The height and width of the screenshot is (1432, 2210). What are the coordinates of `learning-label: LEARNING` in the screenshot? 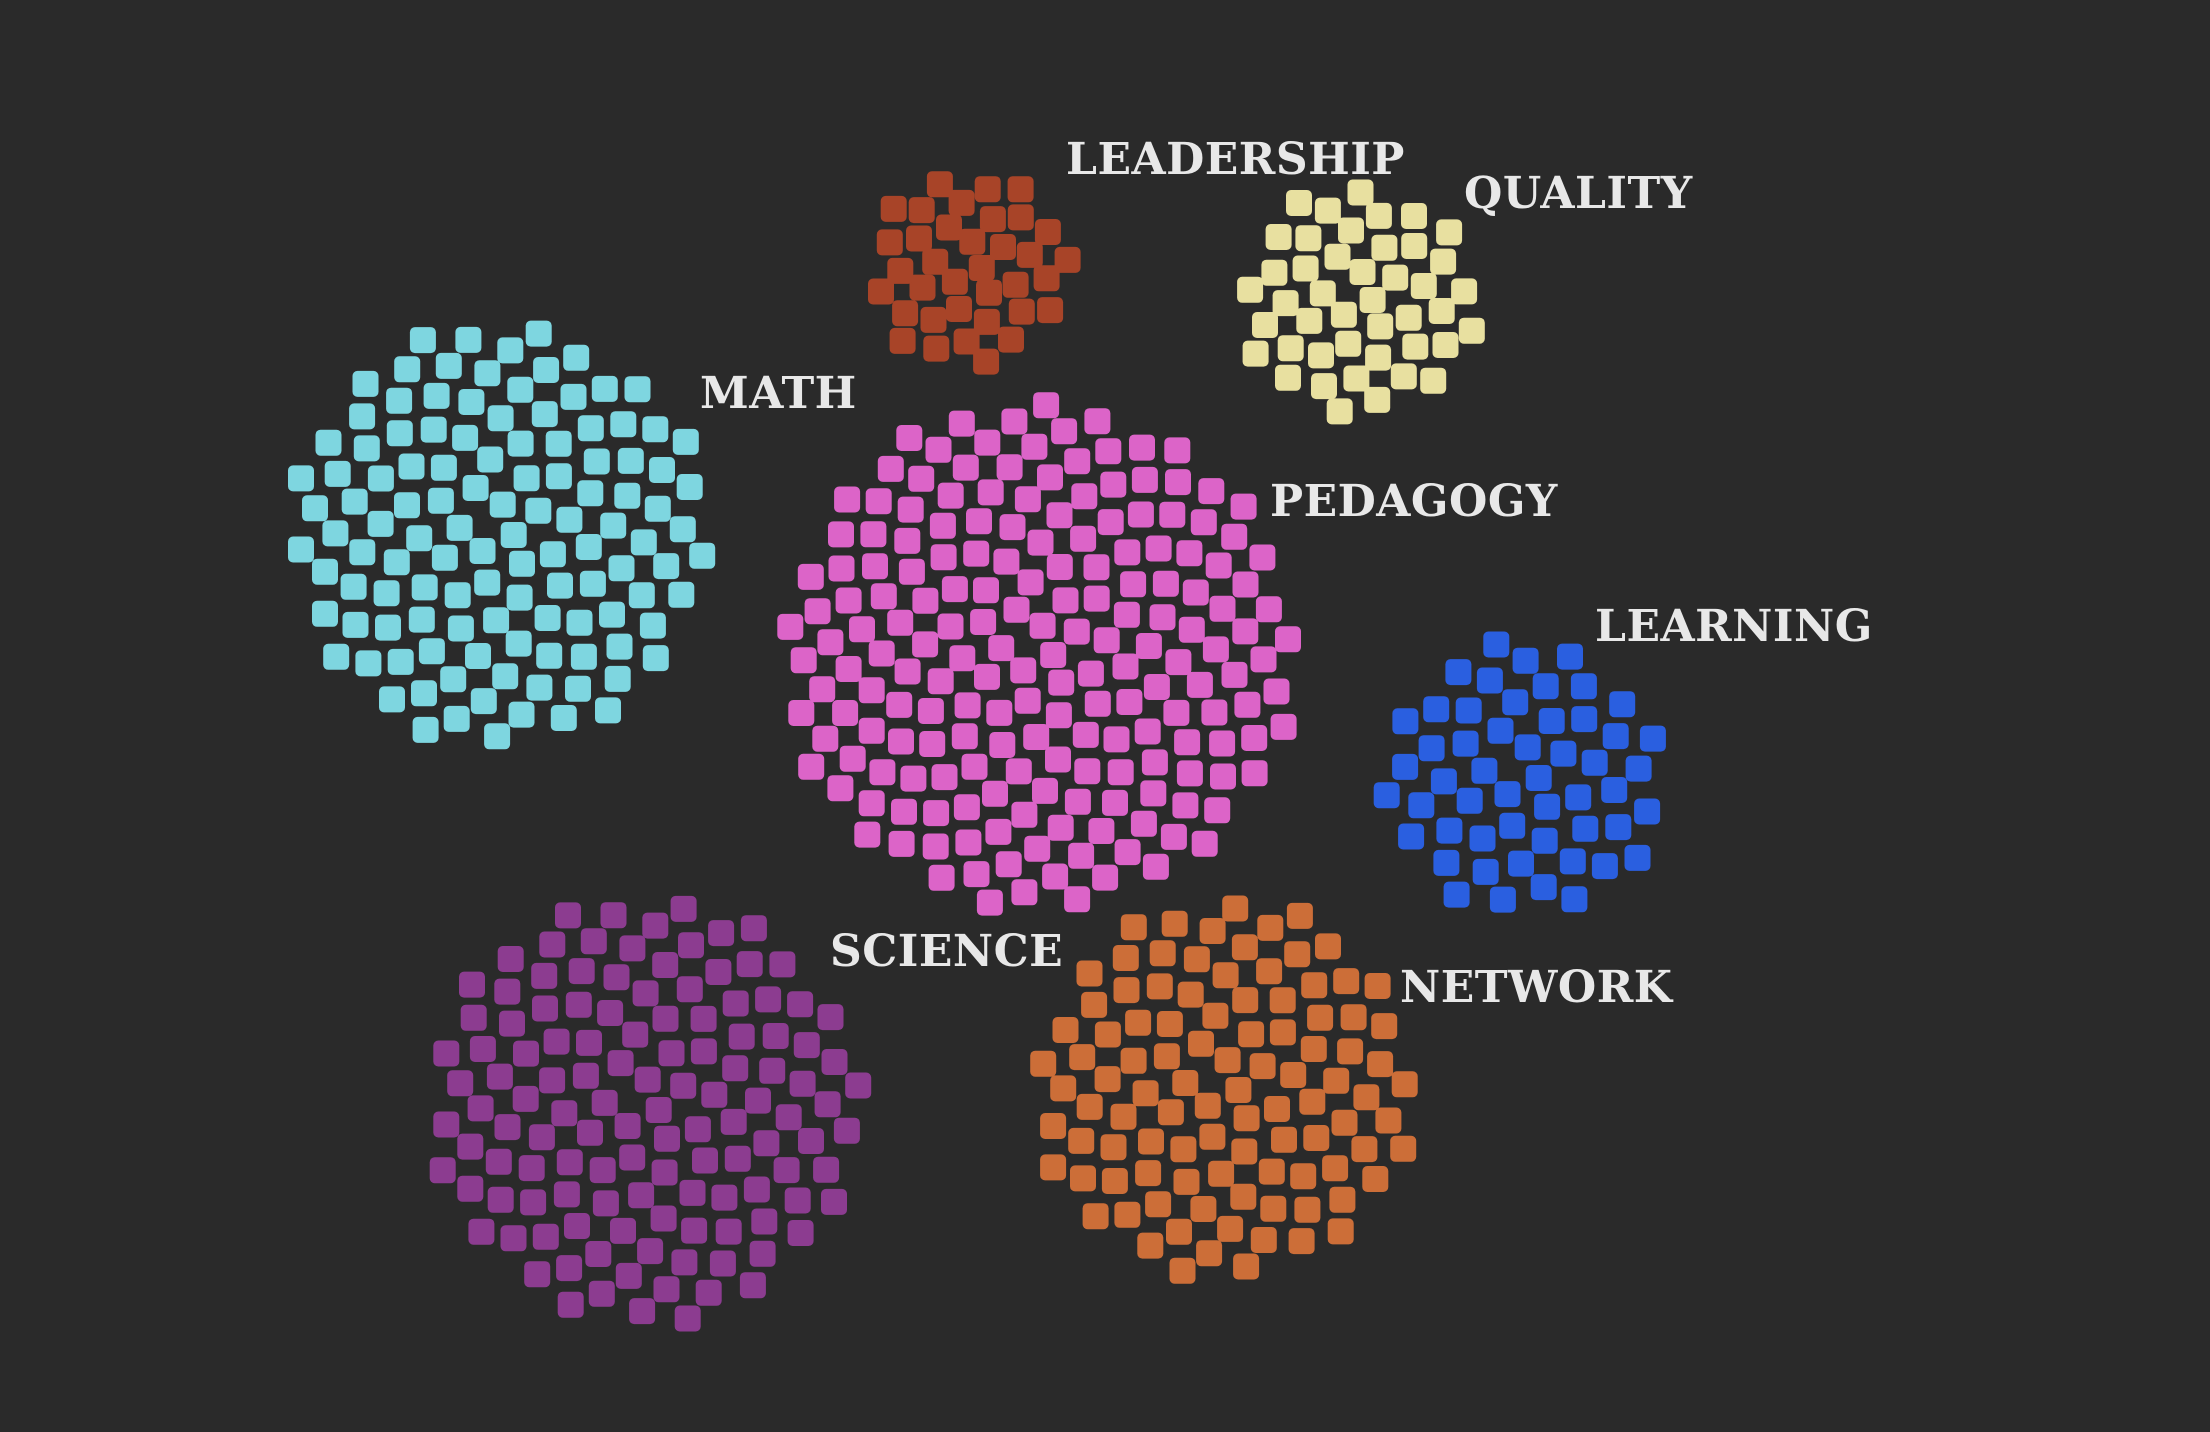 It's located at (1734, 627).